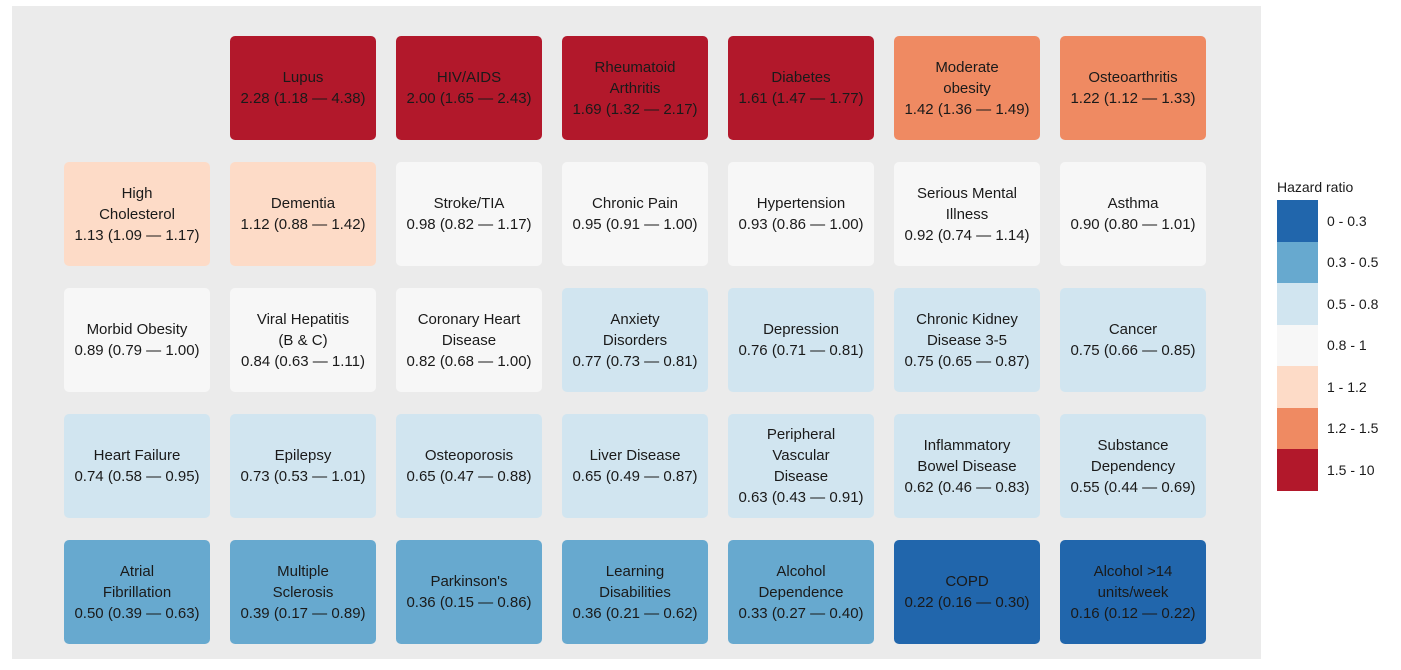 Image resolution: width=1401 pixels, height=670 pixels. I want to click on tile-condition-label: COPD, so click(967, 581).